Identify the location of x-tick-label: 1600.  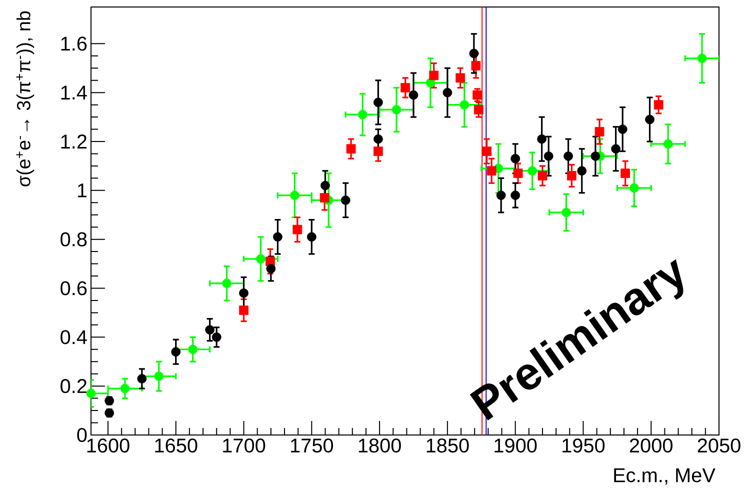
(108, 445).